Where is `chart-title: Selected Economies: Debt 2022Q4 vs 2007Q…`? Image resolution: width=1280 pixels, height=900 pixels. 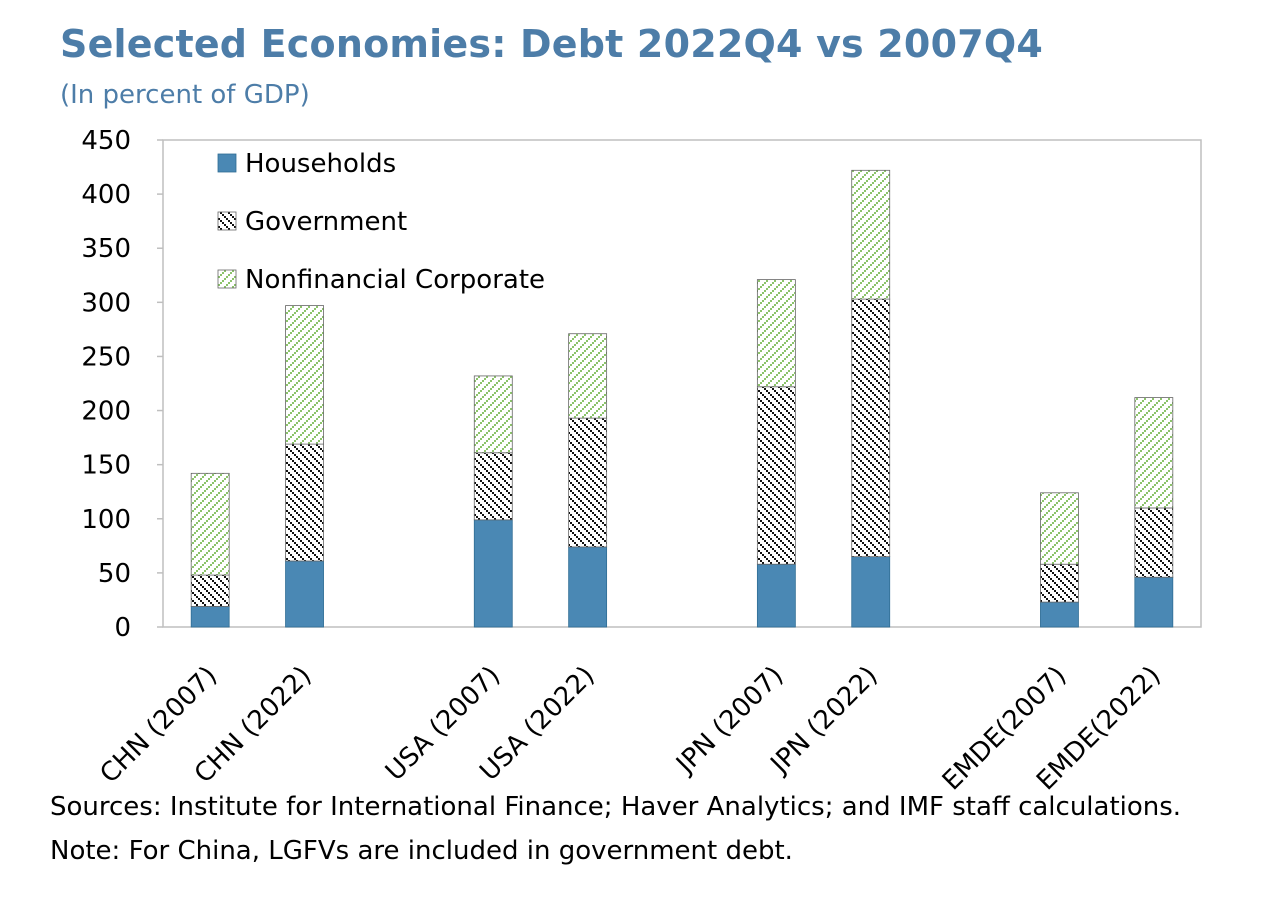
chart-title: Selected Economies: Debt 2022Q4 vs 2007Q… is located at coordinates (551, 44).